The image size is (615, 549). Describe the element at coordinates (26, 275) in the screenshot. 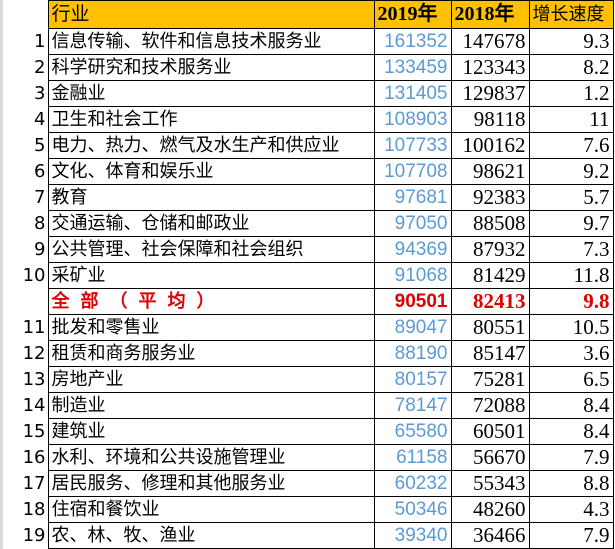

I see `rank-cell: 10` at that location.